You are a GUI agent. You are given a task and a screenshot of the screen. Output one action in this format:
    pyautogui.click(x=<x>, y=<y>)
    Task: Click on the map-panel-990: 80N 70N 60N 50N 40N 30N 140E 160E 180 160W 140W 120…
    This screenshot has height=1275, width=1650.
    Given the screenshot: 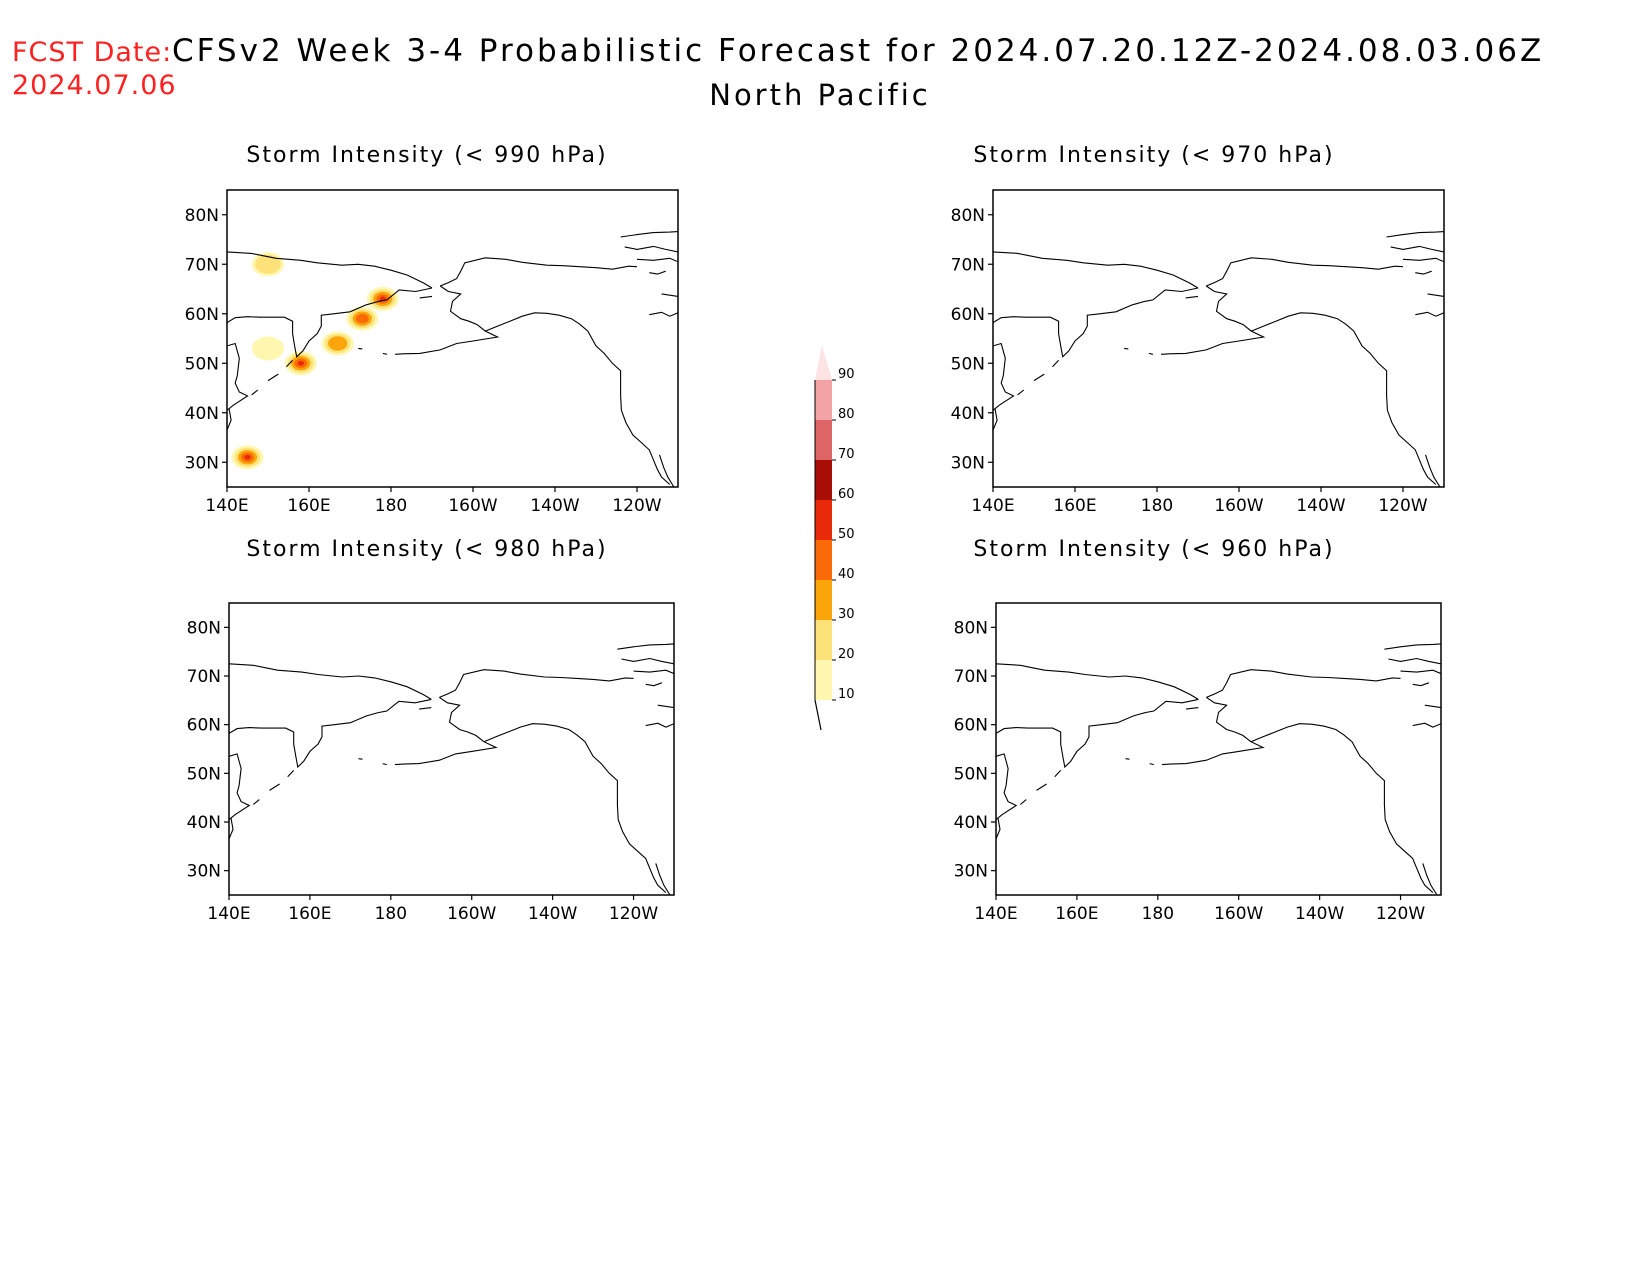 What is the action you would take?
    pyautogui.click(x=432, y=352)
    